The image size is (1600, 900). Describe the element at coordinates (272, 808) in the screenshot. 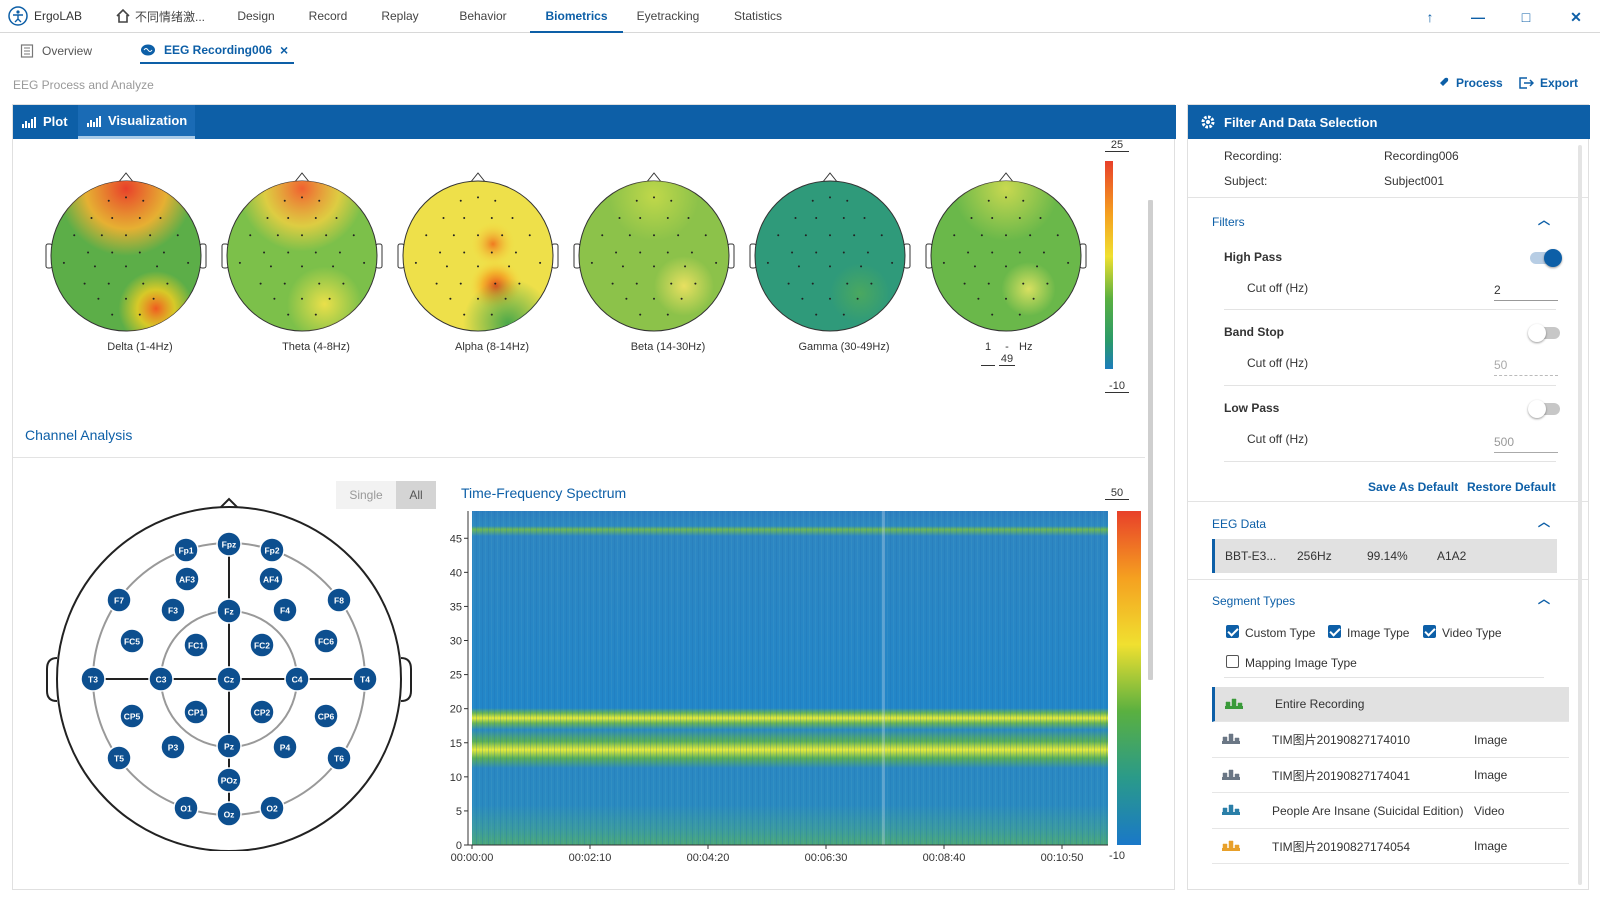

I see `electrode-o2: O2` at that location.